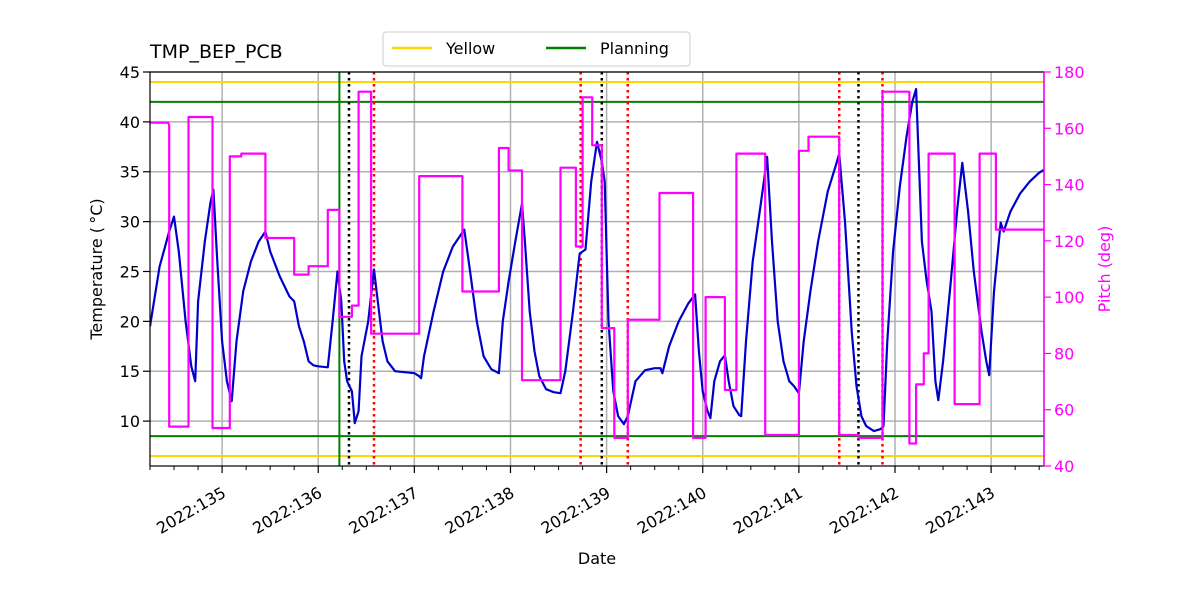  I want to click on y2-tick-label: 100, so click(1069, 297).